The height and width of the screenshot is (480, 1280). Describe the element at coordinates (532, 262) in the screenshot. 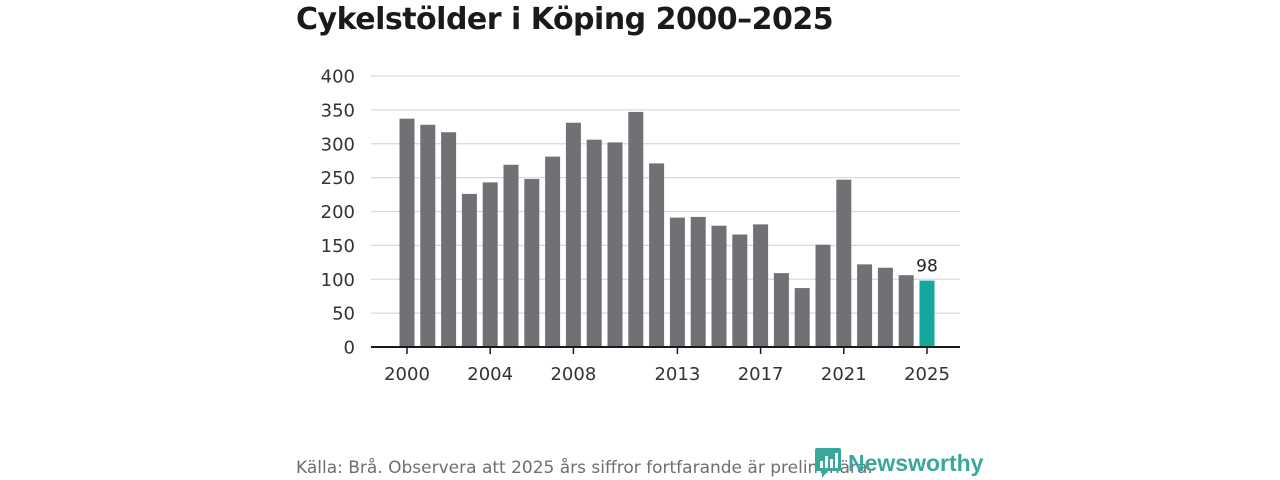

I see `bar-2006` at that location.